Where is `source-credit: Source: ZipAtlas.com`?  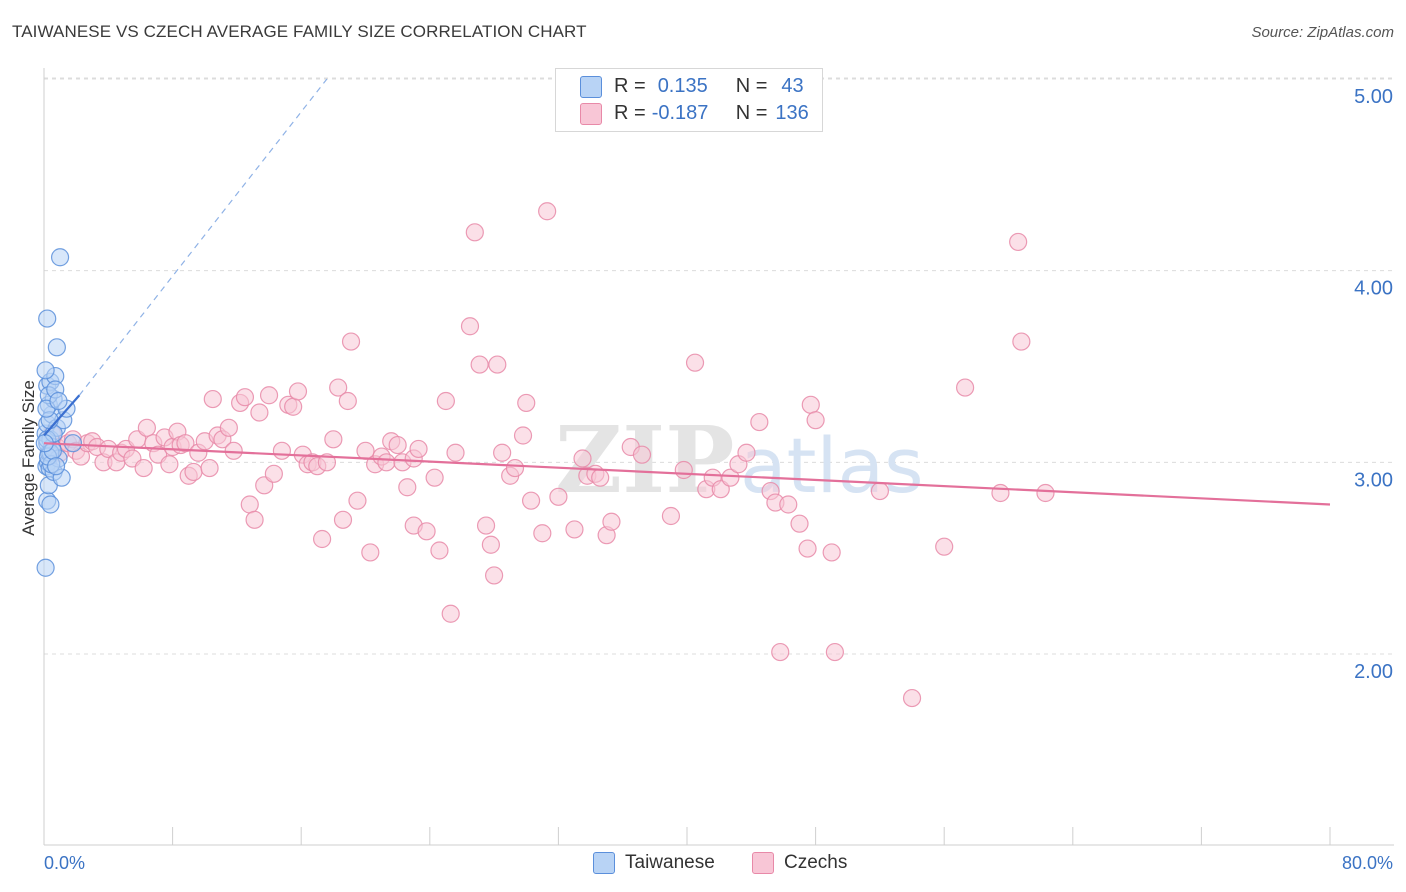
source-credit: Source: ZipAtlas.com is located at coordinates (1322, 32).